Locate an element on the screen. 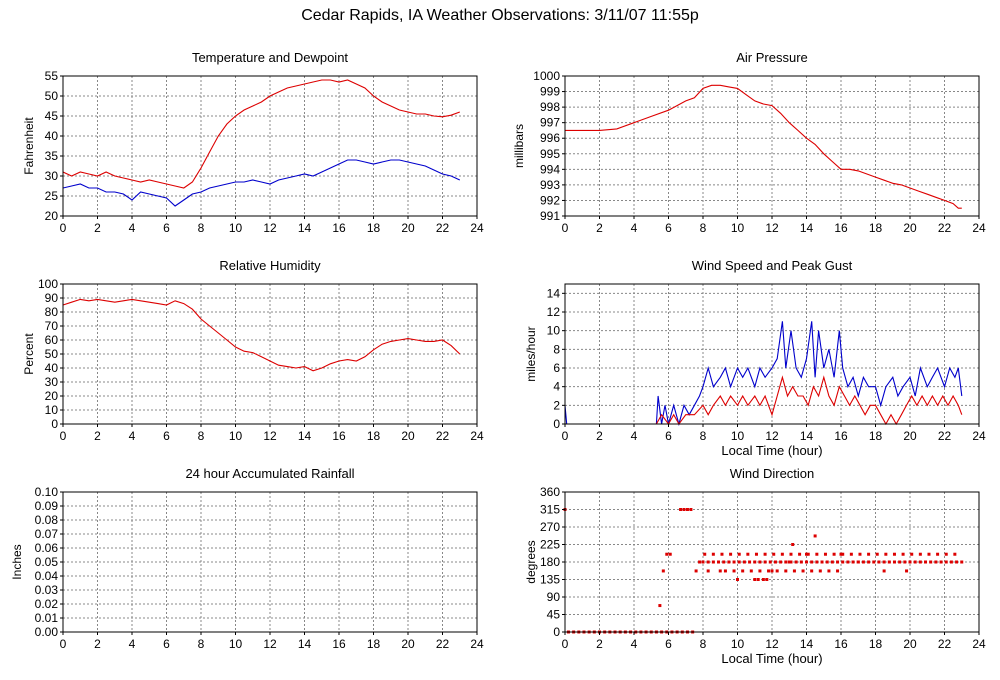 Image resolution: width=1000 pixels, height=680 pixels. y-tick-label: 35 is located at coordinates (52, 156).